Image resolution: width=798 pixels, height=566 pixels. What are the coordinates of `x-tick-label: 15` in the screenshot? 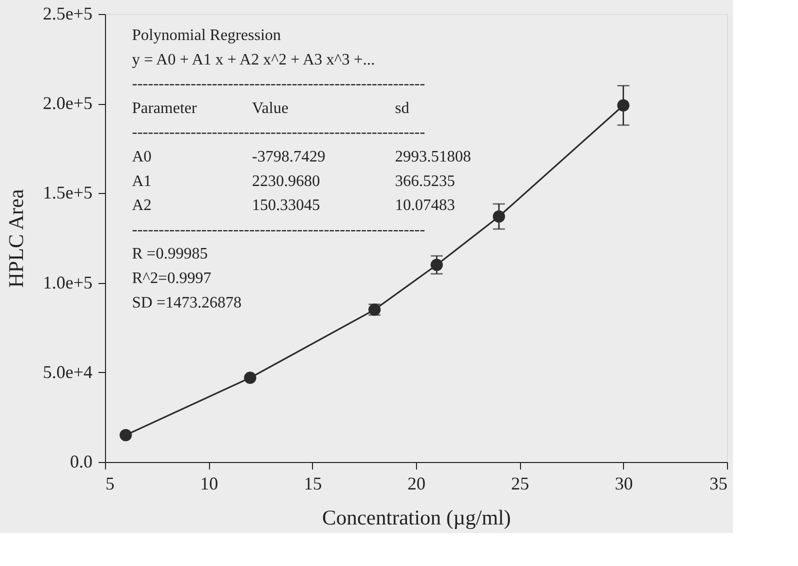 It's located at (313, 484).